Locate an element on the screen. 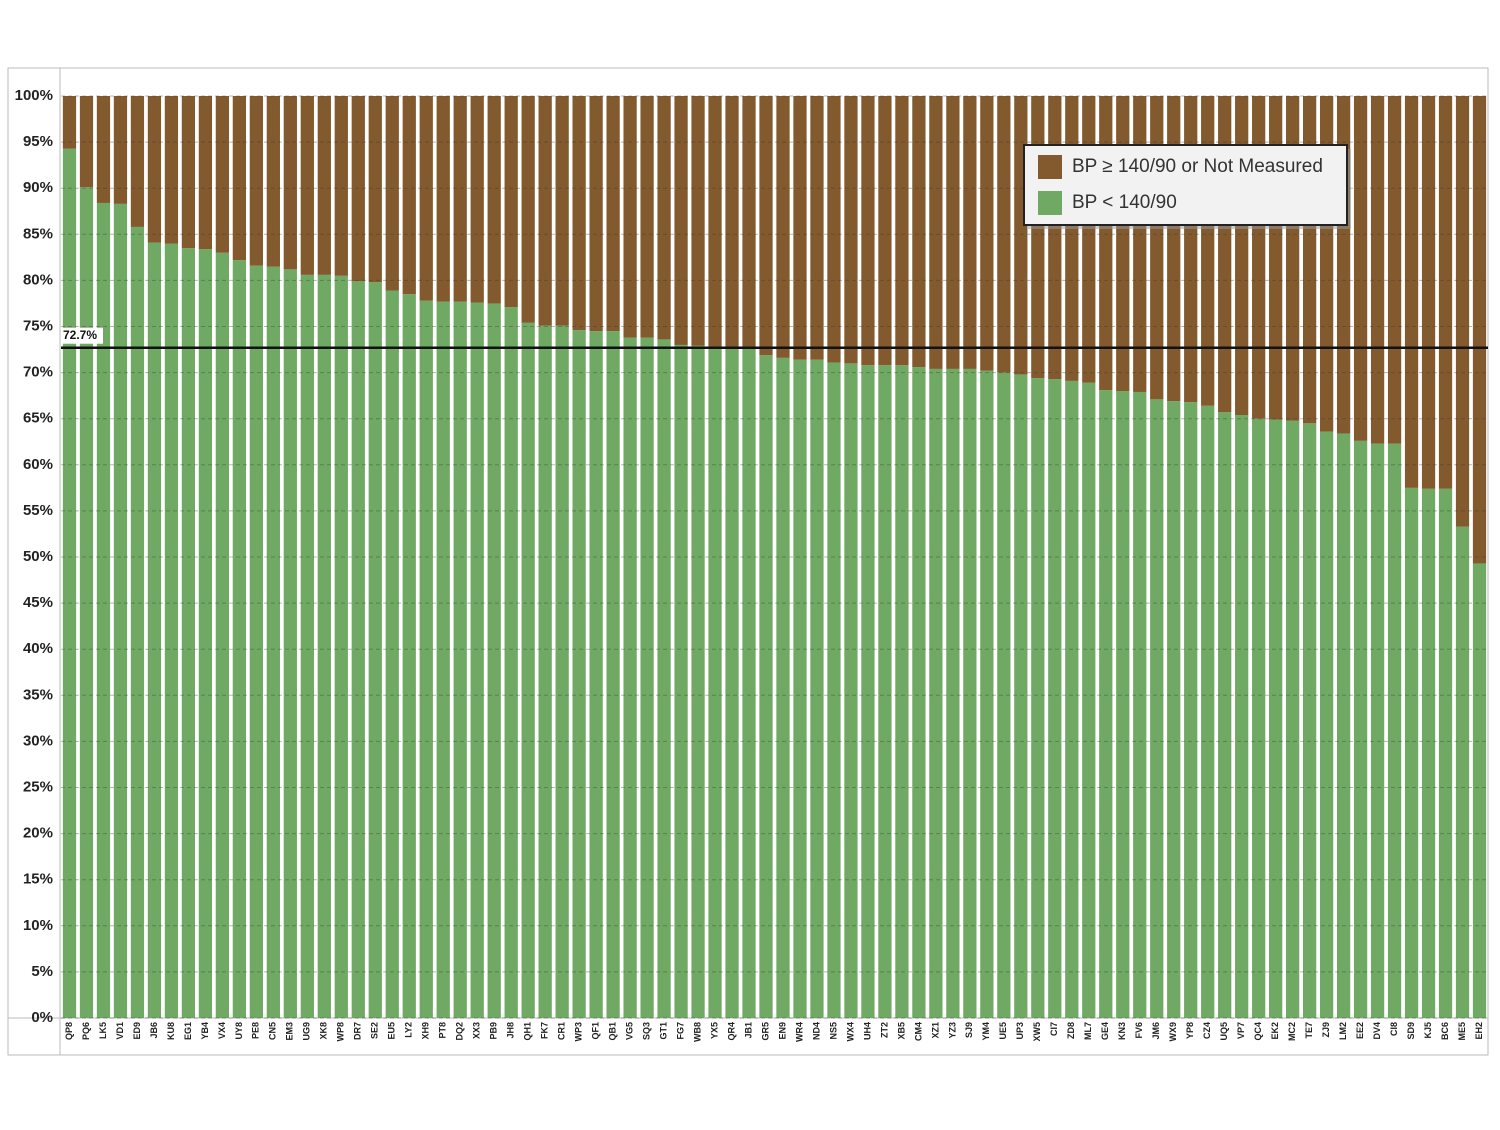  x-tick-label: DR7 is located at coordinates (358, 1031).